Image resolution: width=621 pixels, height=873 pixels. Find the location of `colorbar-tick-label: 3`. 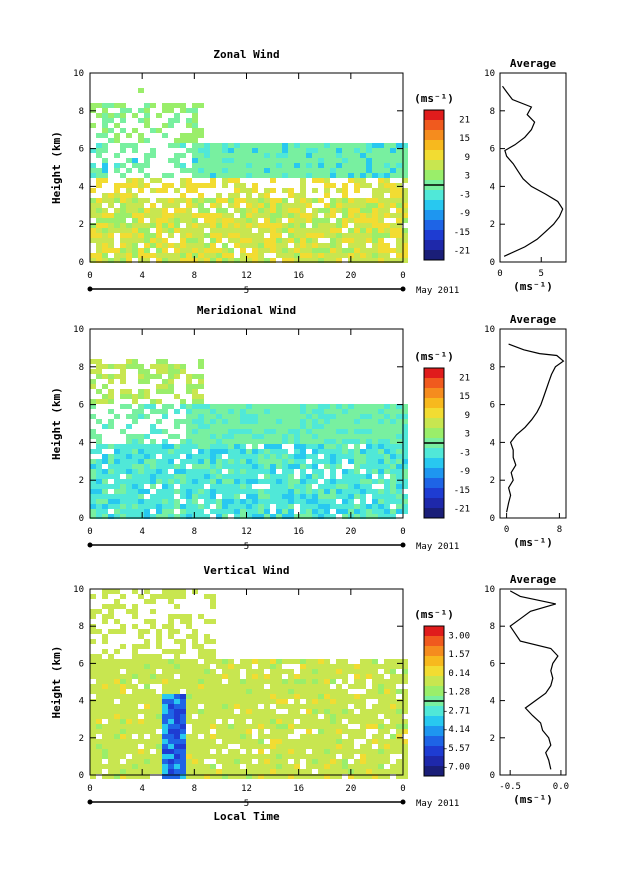

colorbar-tick-label: 3 is located at coordinates (467, 435).